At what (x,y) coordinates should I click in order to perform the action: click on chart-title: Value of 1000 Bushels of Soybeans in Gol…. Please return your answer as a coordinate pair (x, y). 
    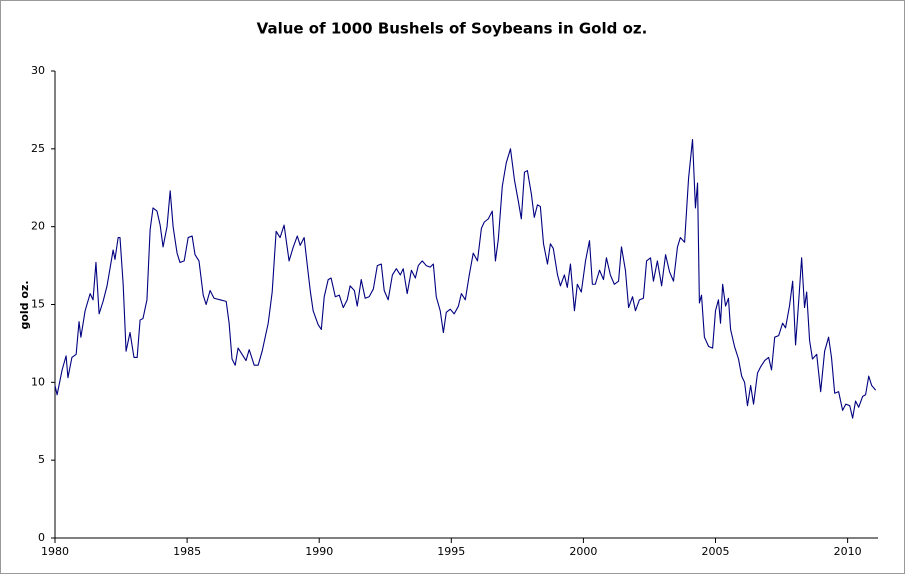
    Looking at the image, I should click on (452, 29).